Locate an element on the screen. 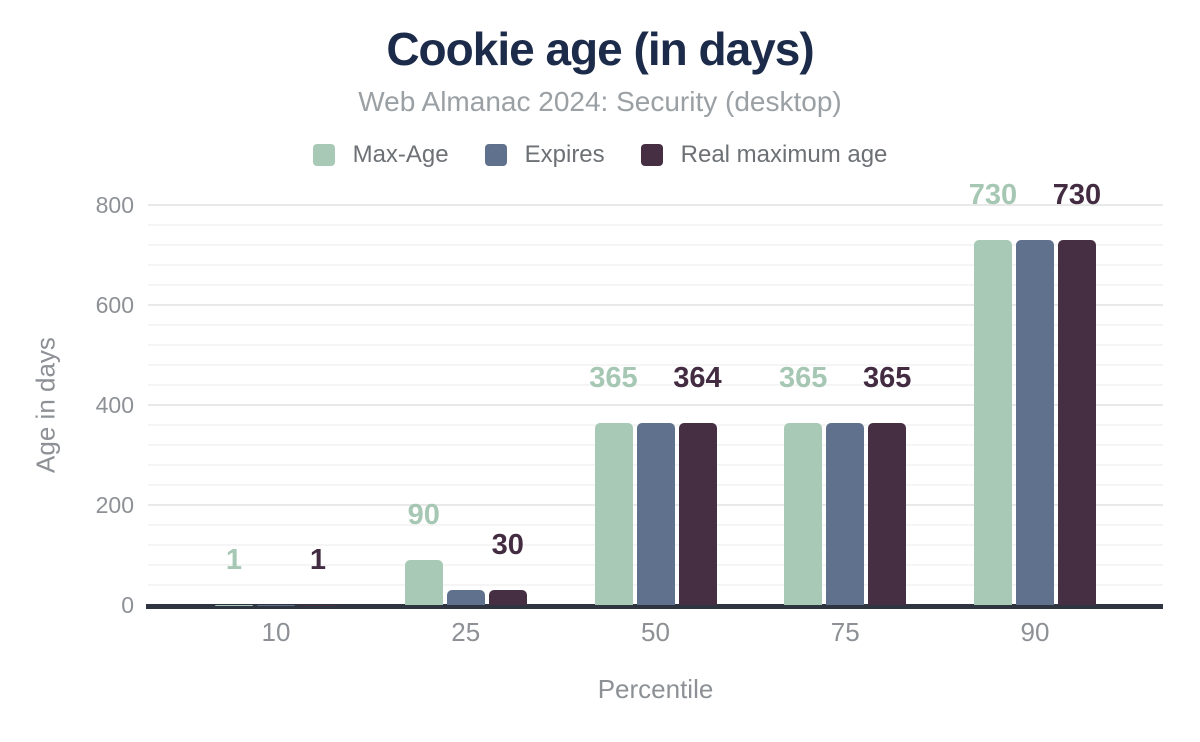 This screenshot has height=742, width=1200. legend-item-2: Real maximum age is located at coordinates (764, 155).